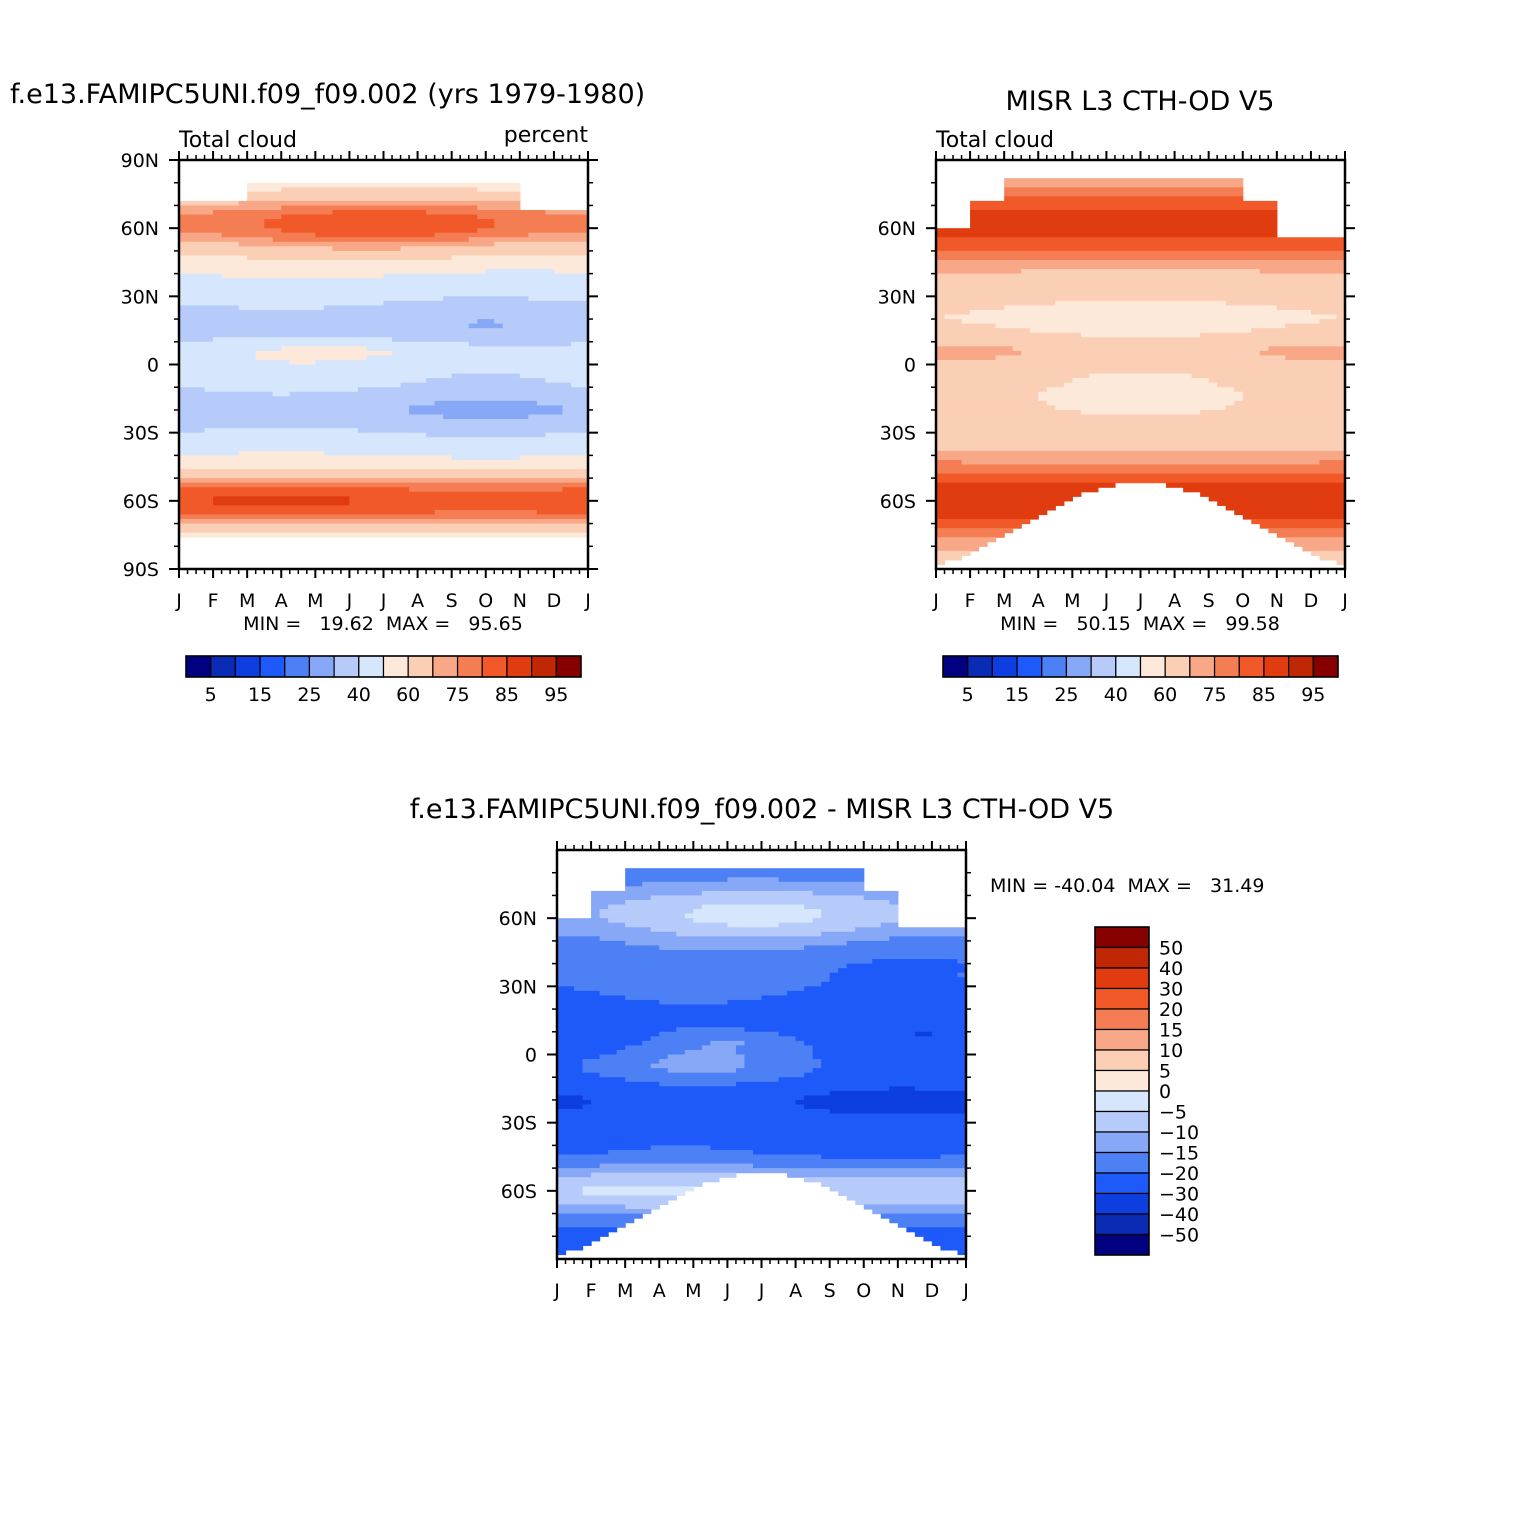 Image resolution: width=1524 pixels, height=1524 pixels. What do you see at coordinates (520, 601) in the screenshot?
I see `x-tick-label: N` at bounding box center [520, 601].